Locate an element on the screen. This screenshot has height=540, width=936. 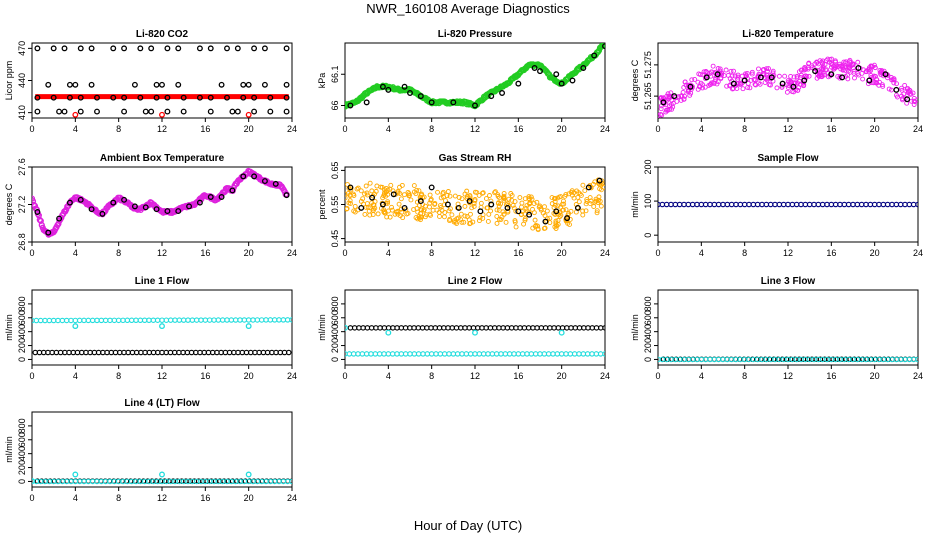
y-tick-label: 0 is located at coordinates (648, 235).